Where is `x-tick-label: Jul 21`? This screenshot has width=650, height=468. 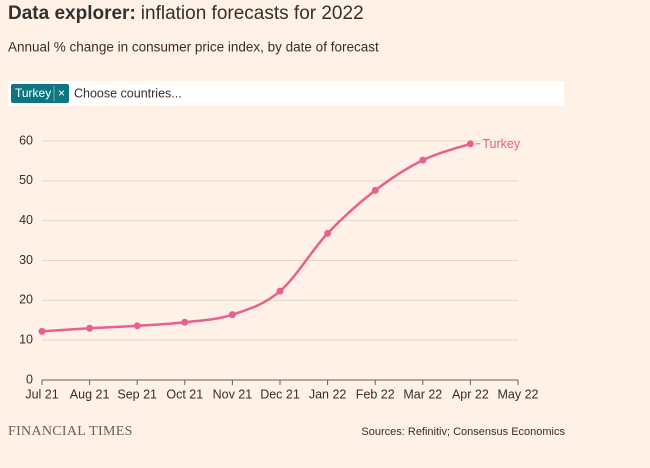 x-tick-label: Jul 21 is located at coordinates (41, 394).